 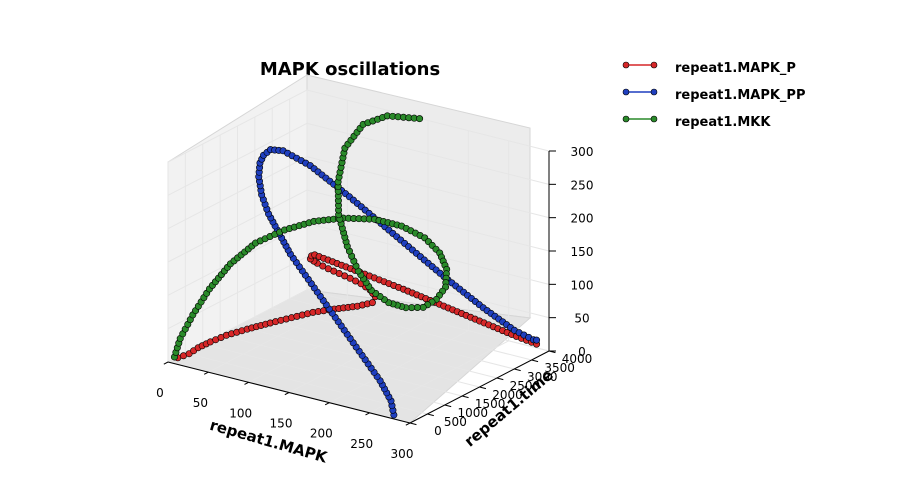 I want to click on legend-item-mkk: repeat1.MKK, so click(x=696, y=122).